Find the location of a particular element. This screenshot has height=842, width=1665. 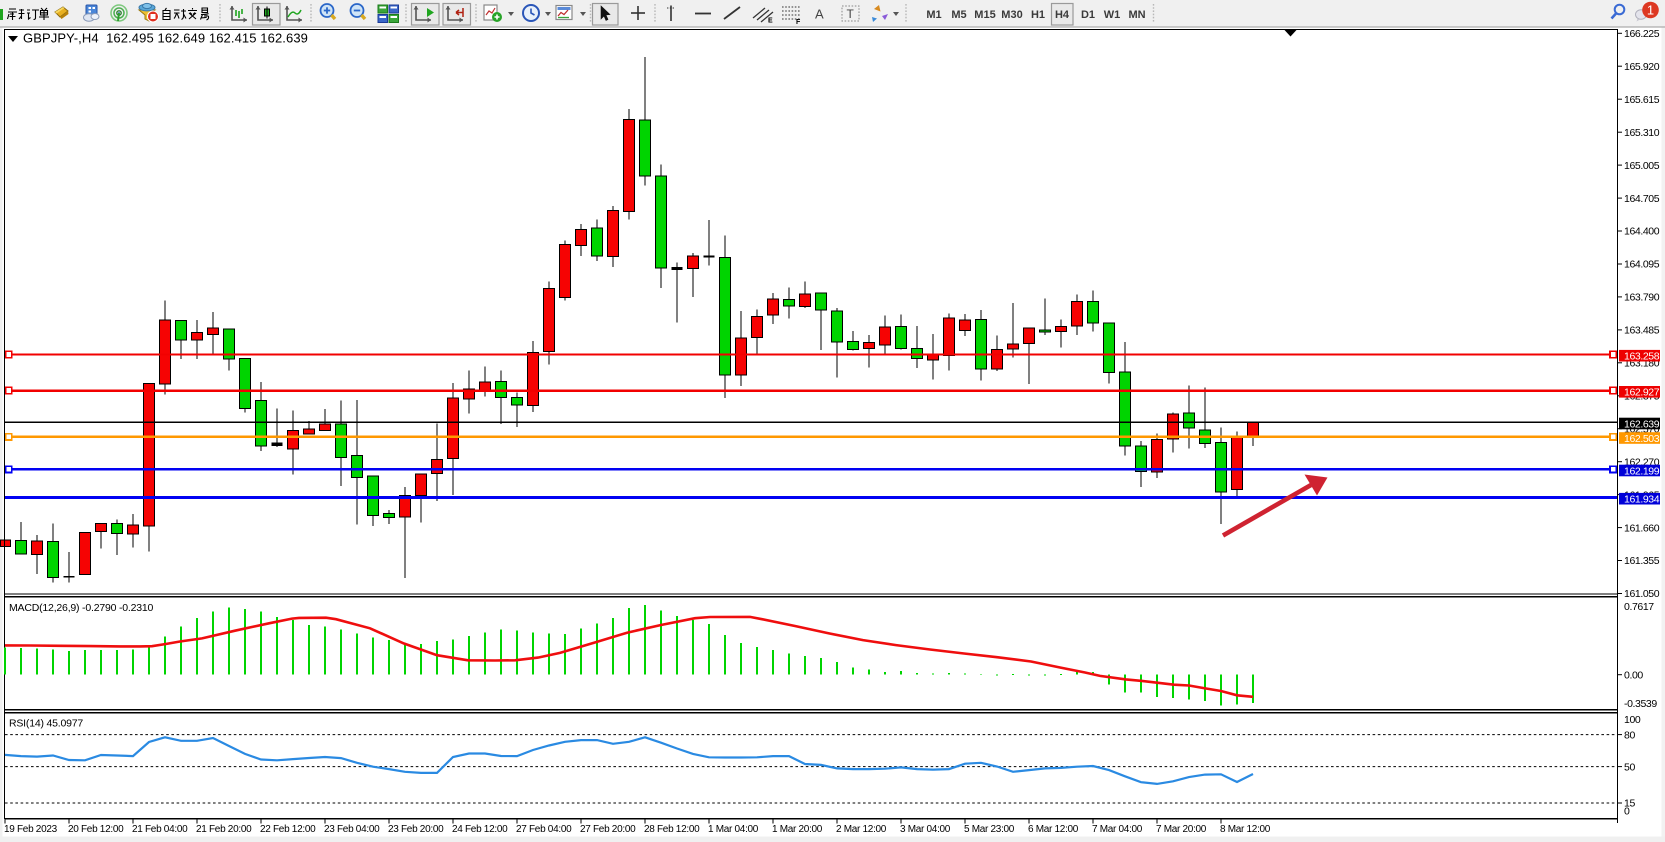

svg-text: 22 Feb 12:00 is located at coordinates (288, 829).